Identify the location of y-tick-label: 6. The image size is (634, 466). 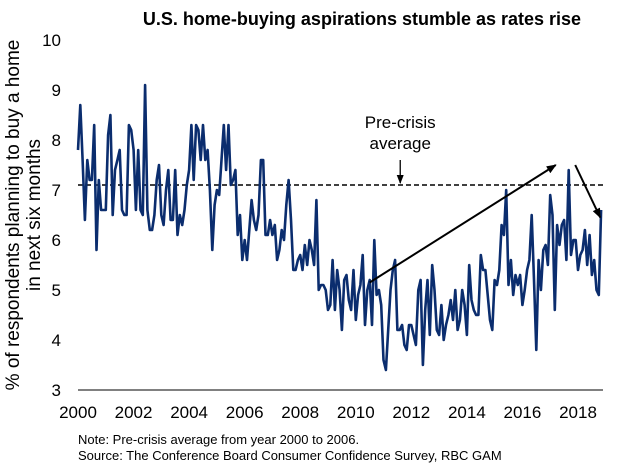
(56, 240).